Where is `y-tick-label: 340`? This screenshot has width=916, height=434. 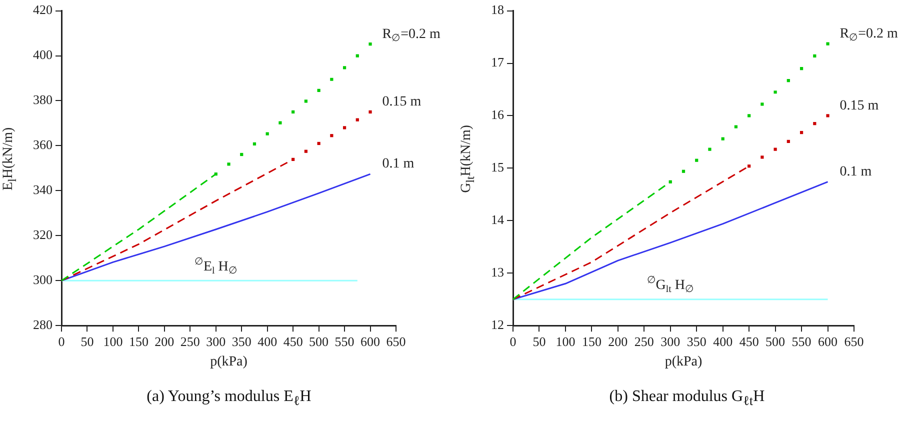 y-tick-label: 340 is located at coordinates (42, 190).